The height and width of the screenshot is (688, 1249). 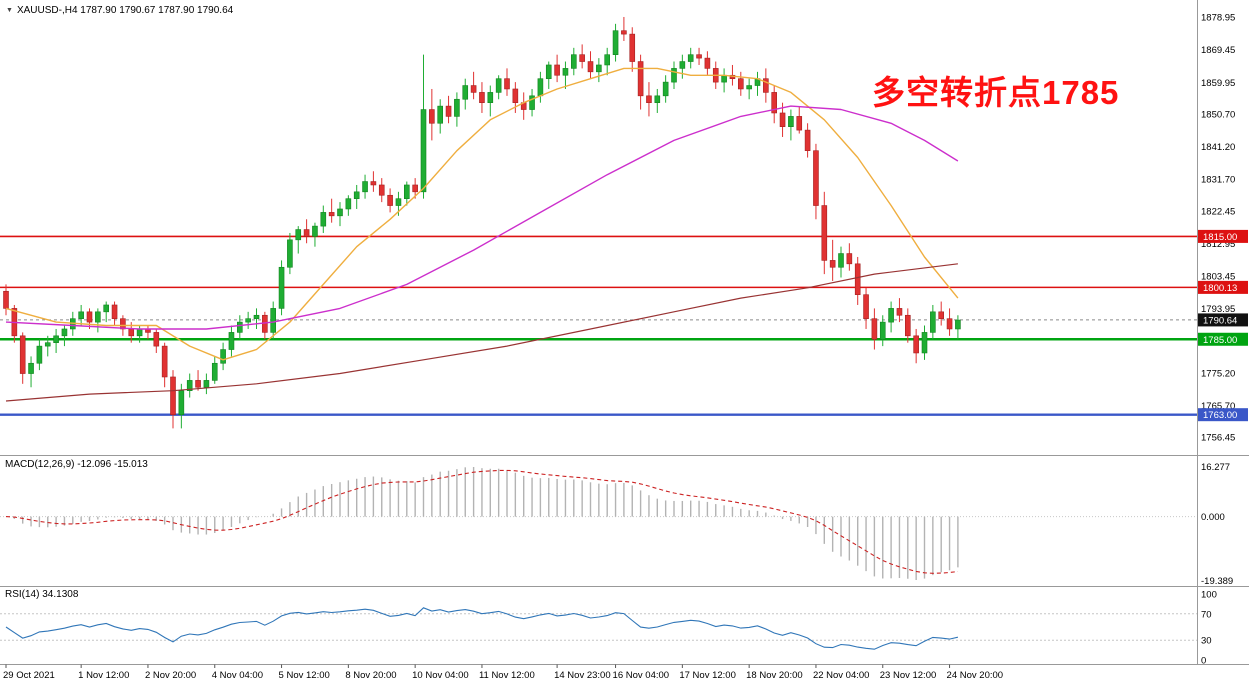 I want to click on svg-text: 2 Nov 20:00, so click(x=170, y=675).